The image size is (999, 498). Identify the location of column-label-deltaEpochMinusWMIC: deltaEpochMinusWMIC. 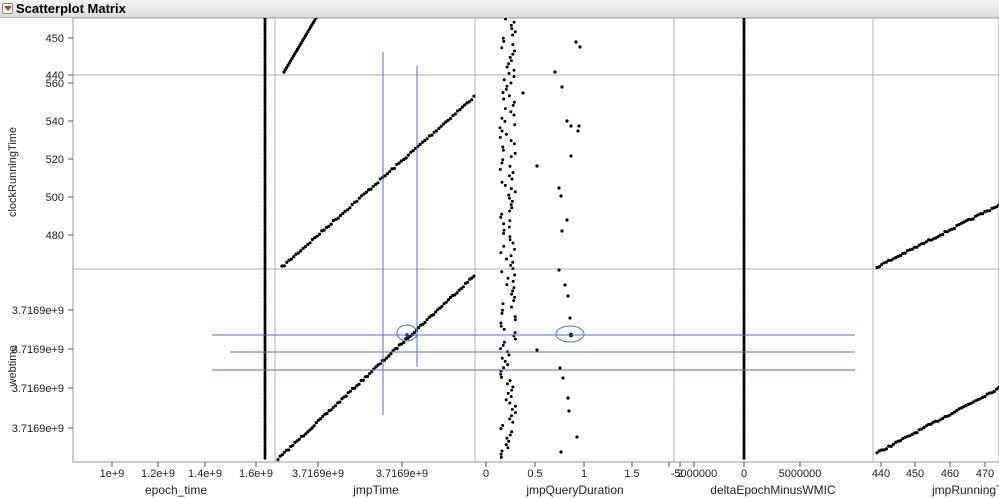
(773, 490).